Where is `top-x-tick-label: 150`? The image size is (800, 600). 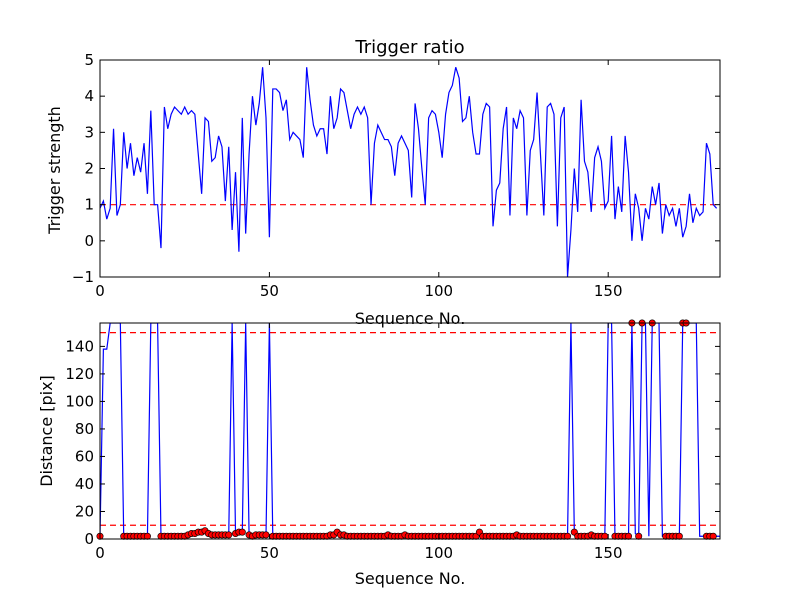
top-x-tick-label: 150 is located at coordinates (608, 291).